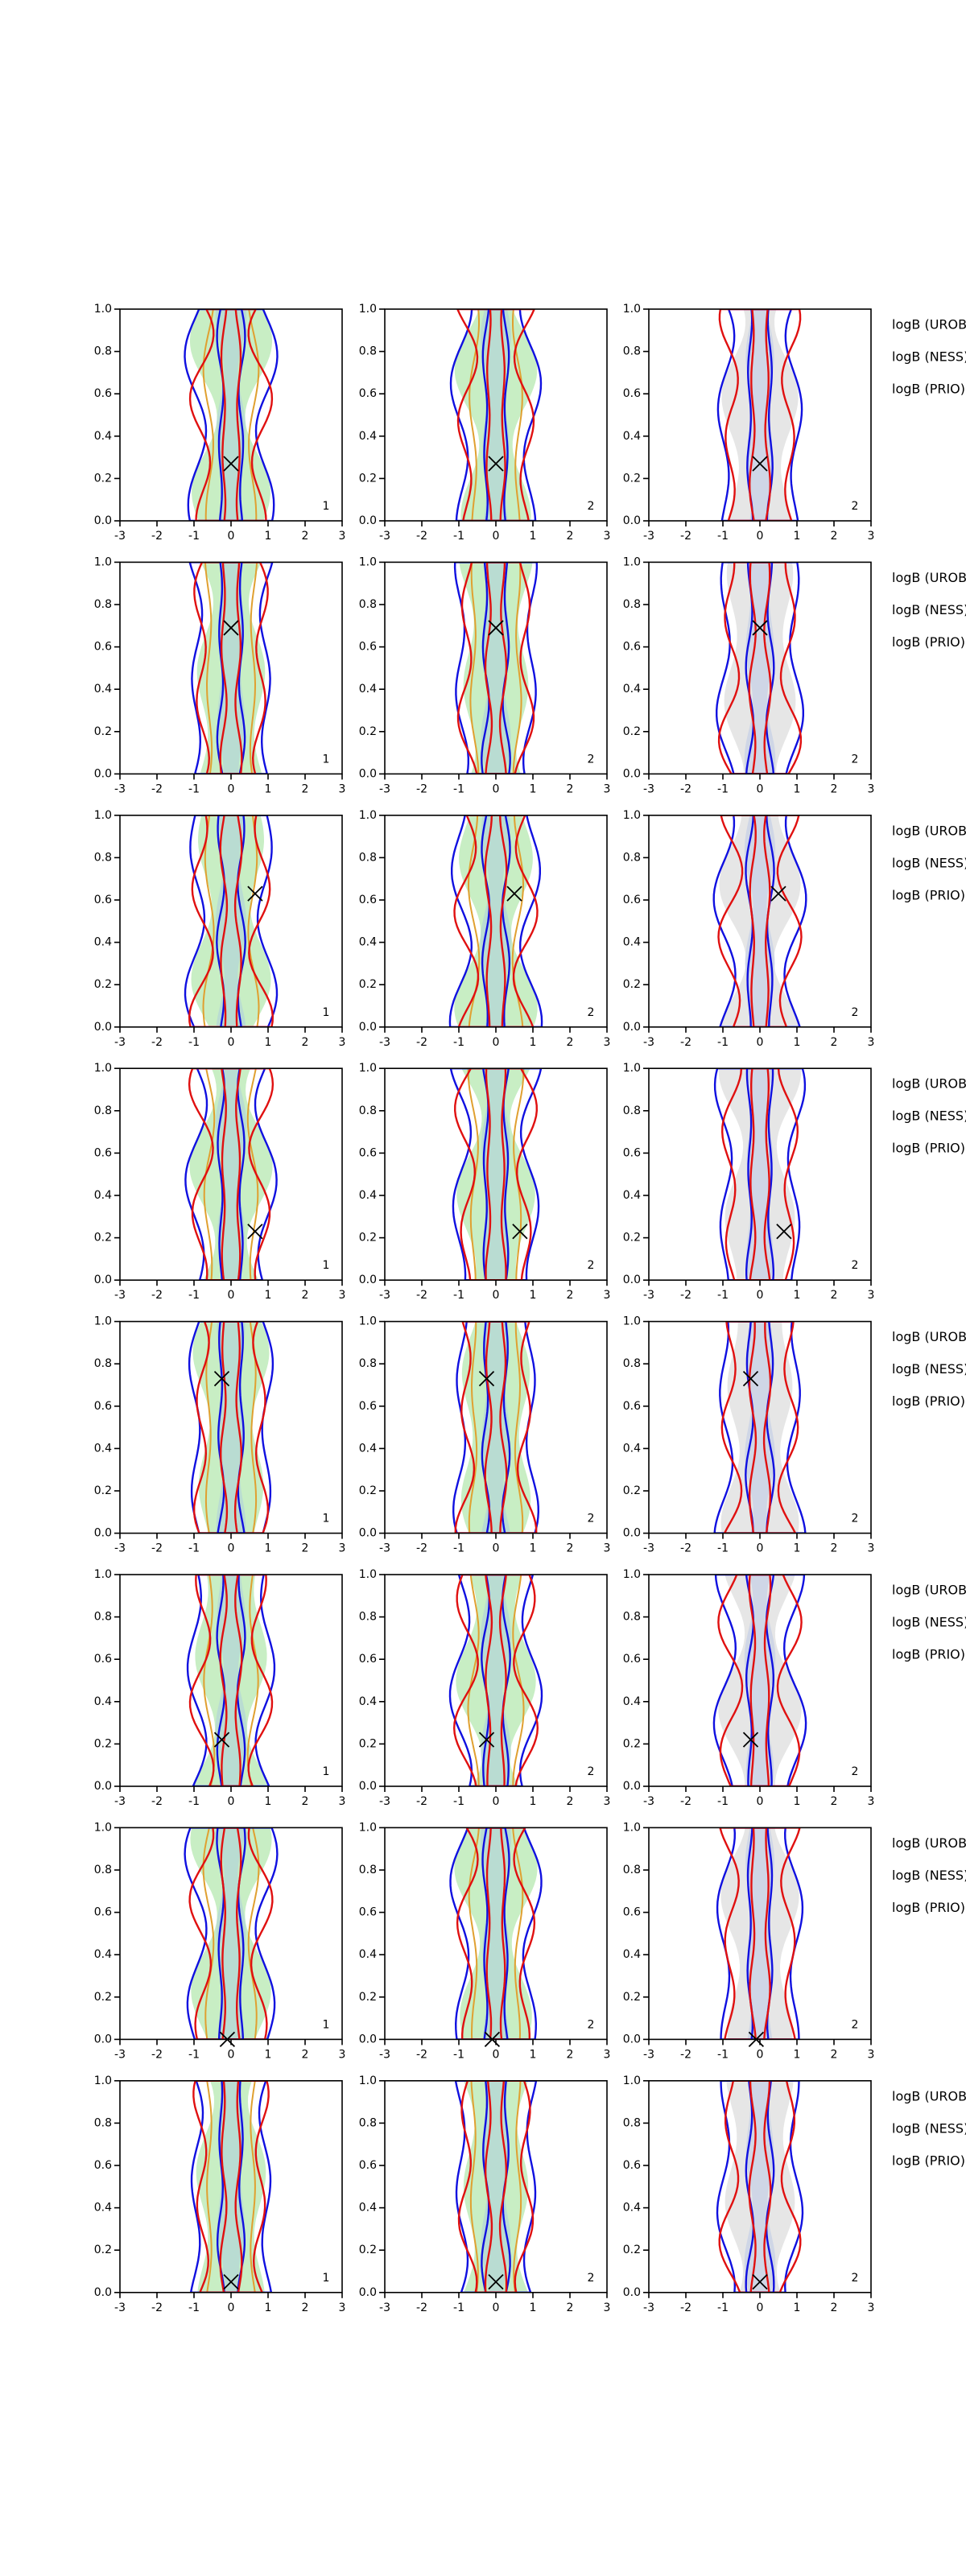 This screenshot has height=2576, width=966. I want to click on logb-label: logB (NESS) =, so click(929, 1369).